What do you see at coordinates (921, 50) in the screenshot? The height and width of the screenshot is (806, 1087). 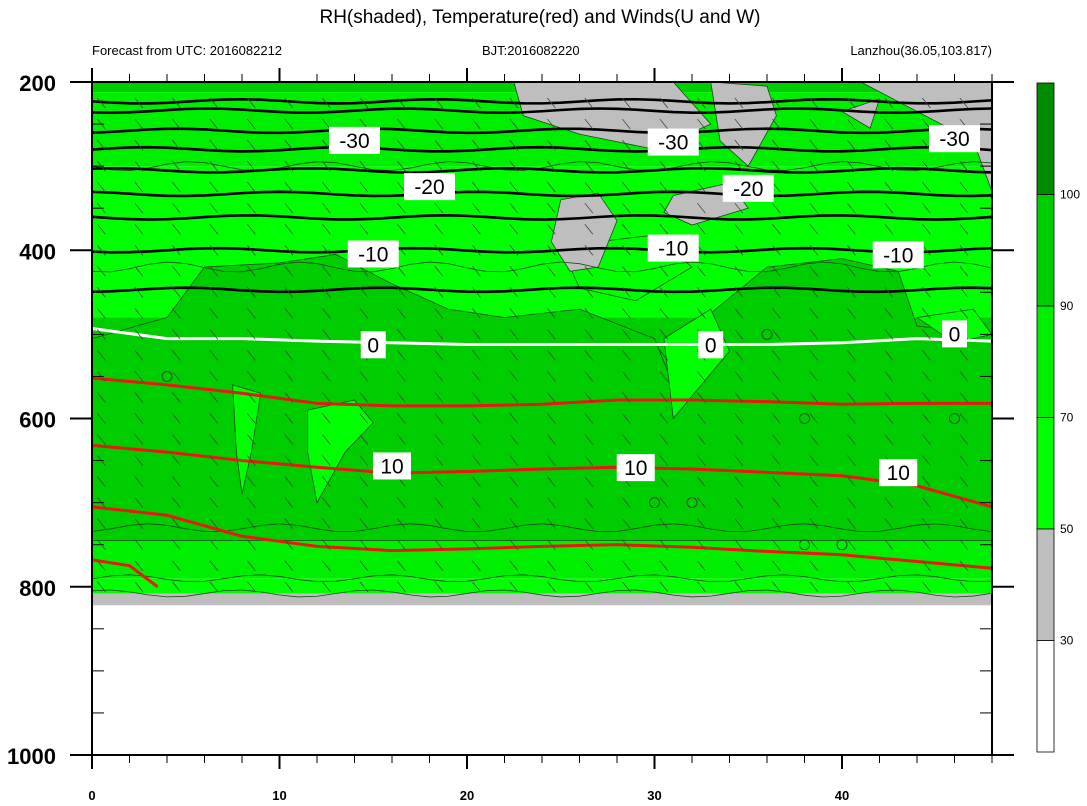 I see `subtitle-right: Lanzhou(36.05,103.817)` at bounding box center [921, 50].